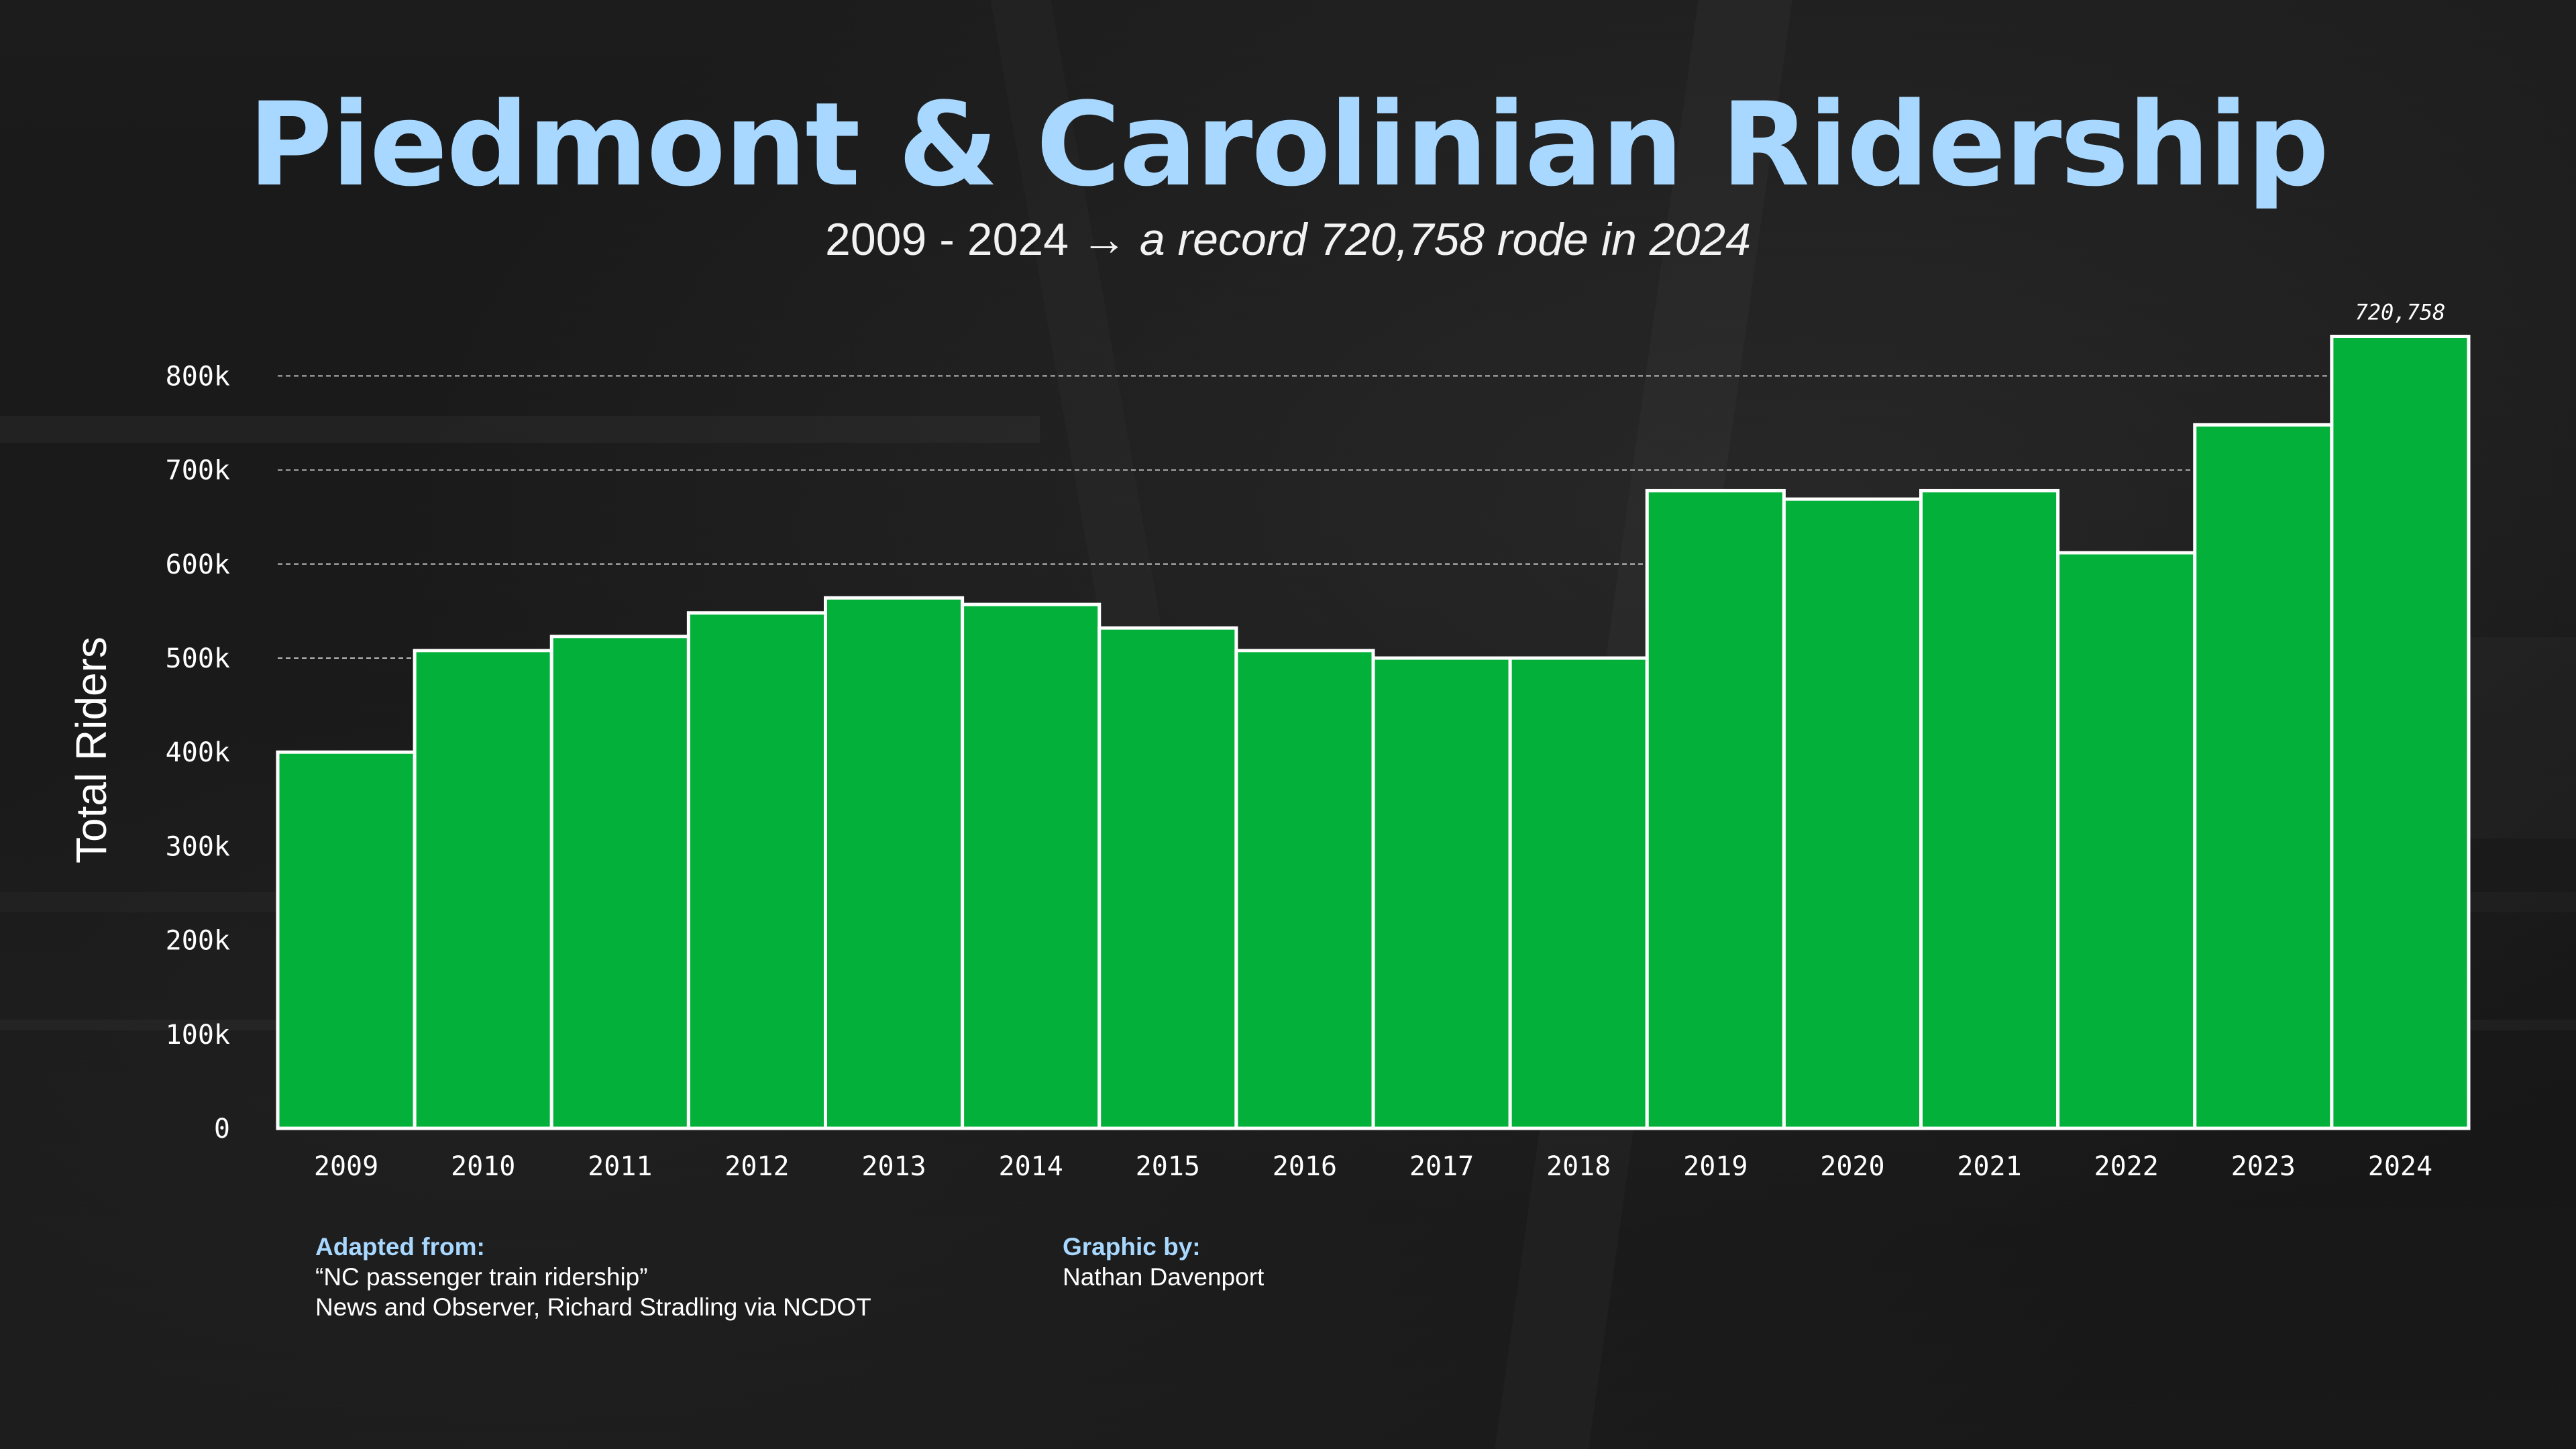 This screenshot has height=1449, width=2576. I want to click on x-tick-label: 2015, so click(1168, 1166).